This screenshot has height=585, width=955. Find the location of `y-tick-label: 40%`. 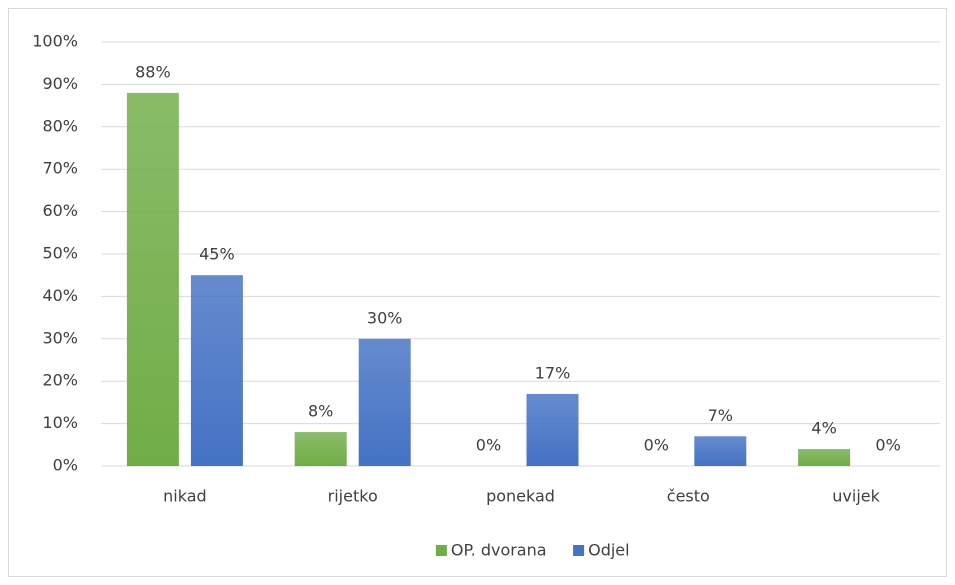

y-tick-label: 40% is located at coordinates (60, 295).